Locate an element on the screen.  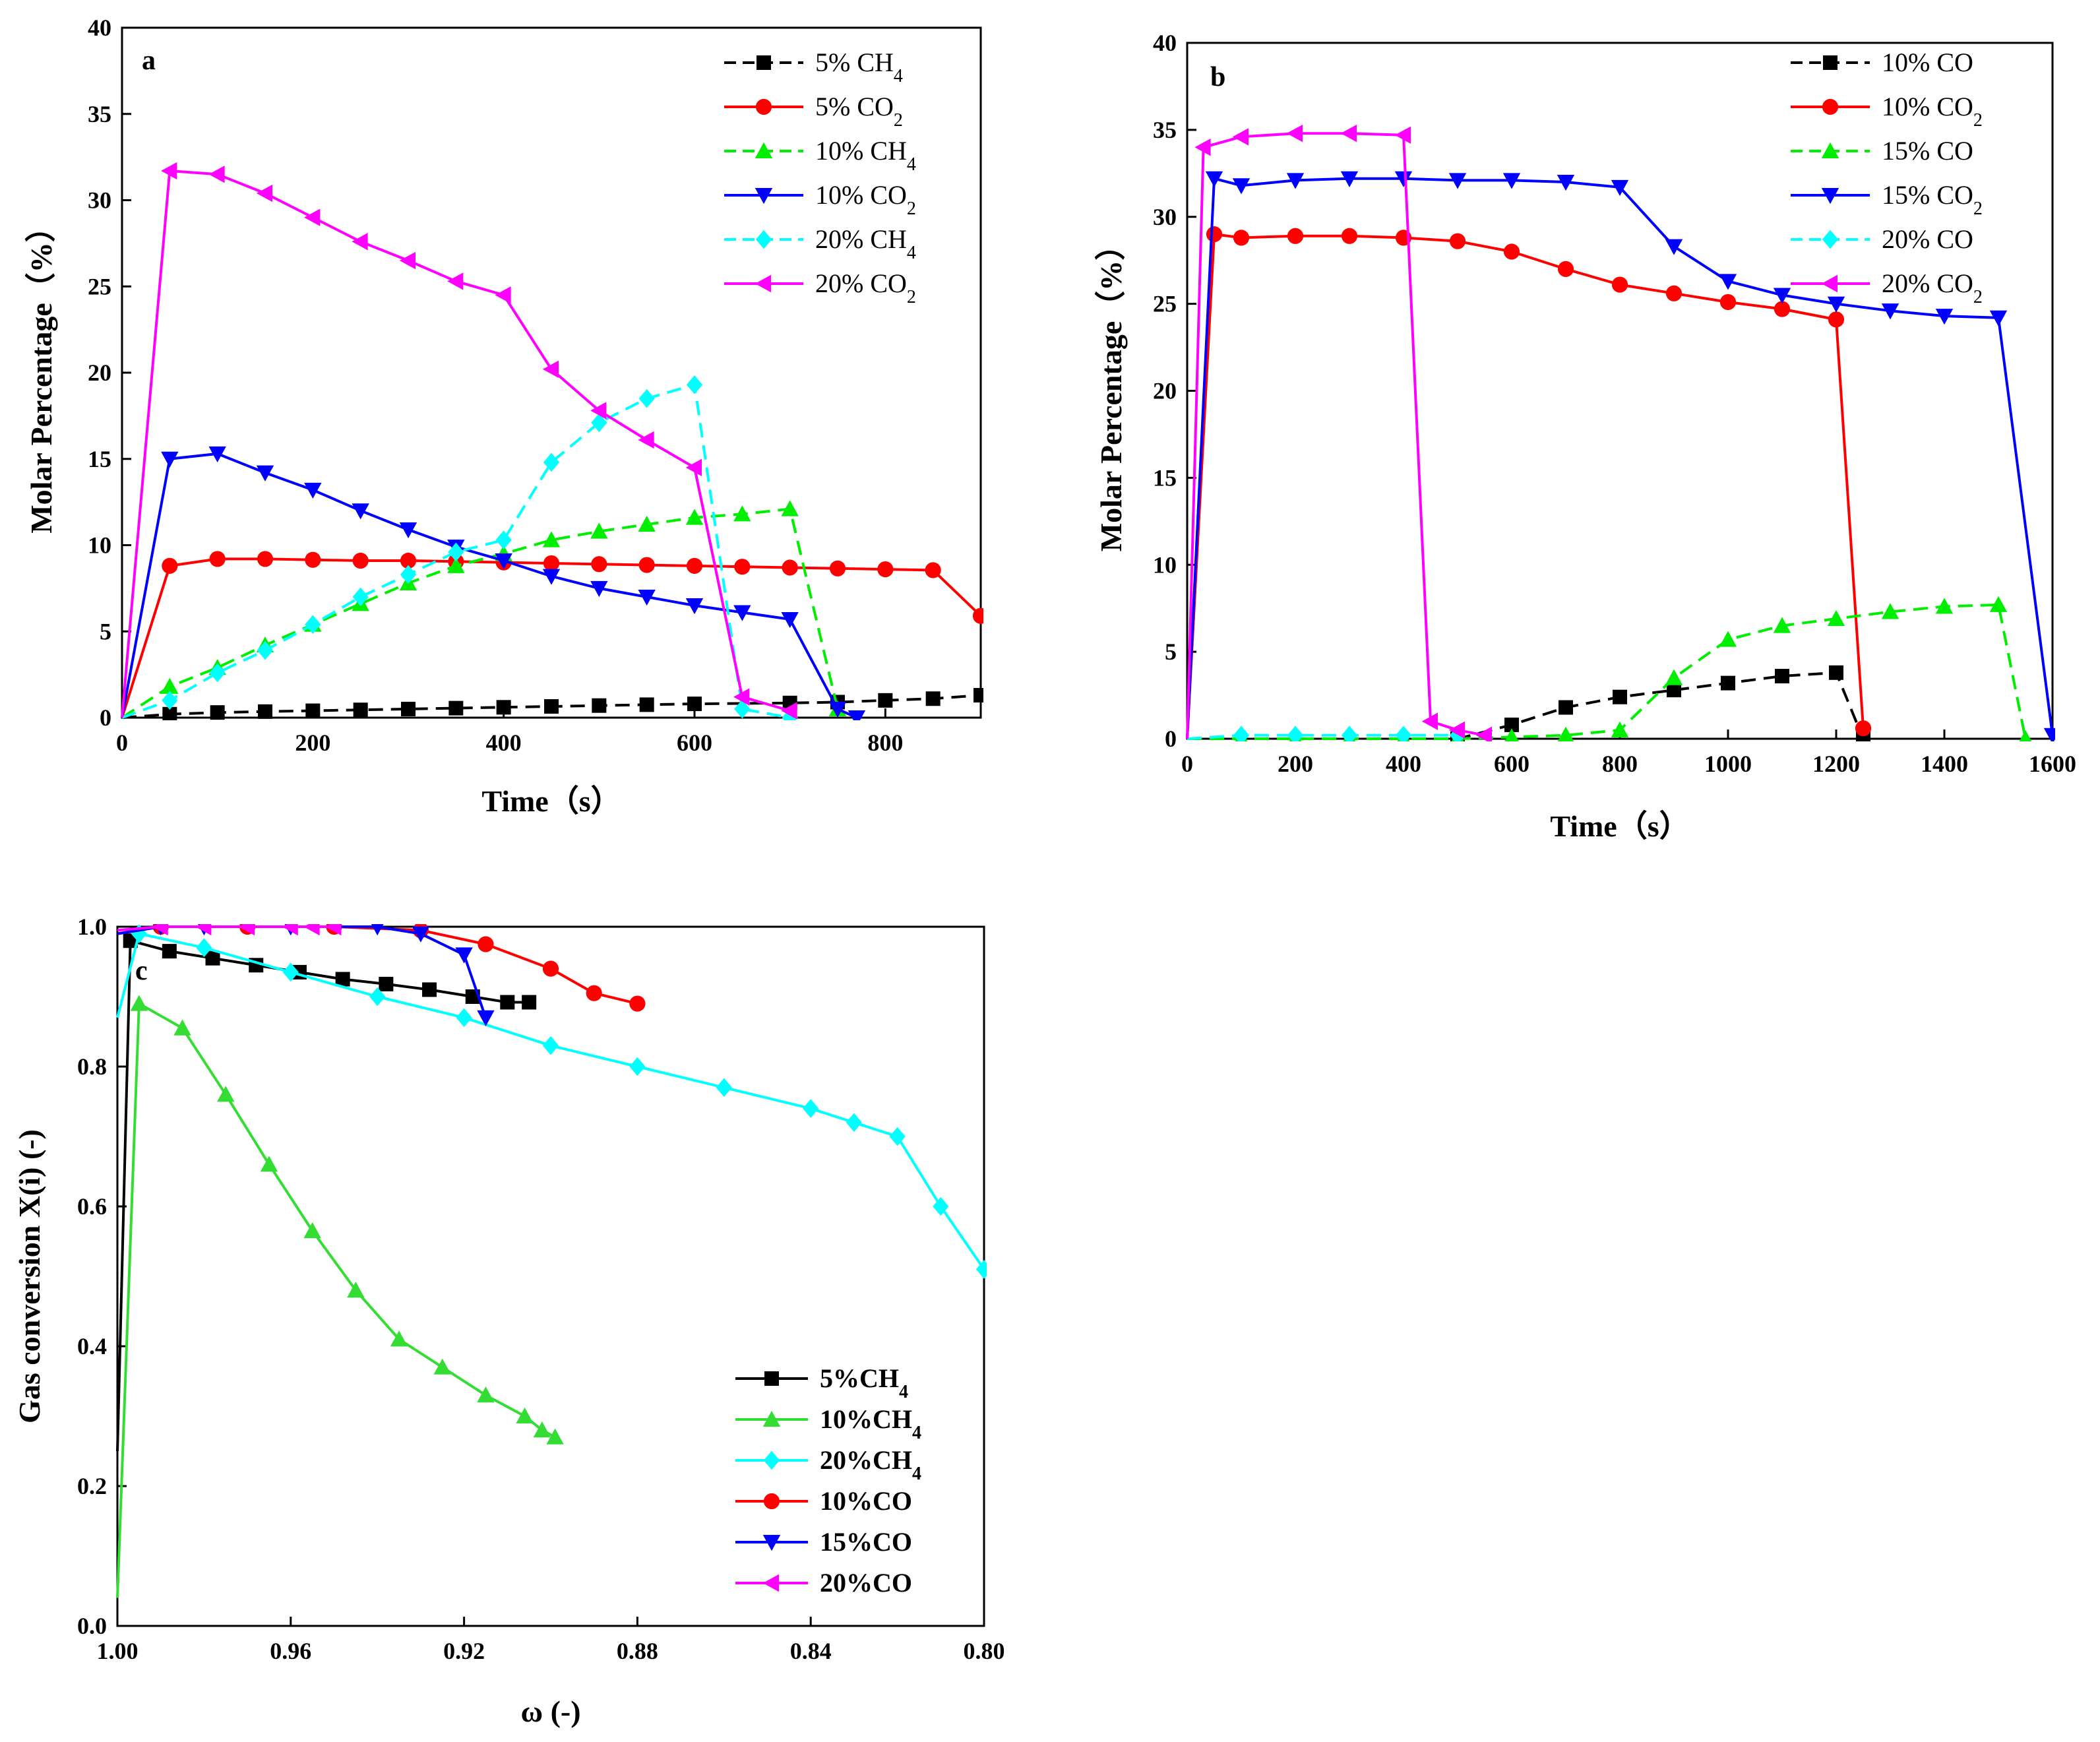
legend-label: 15% CO is located at coordinates (1927, 151).